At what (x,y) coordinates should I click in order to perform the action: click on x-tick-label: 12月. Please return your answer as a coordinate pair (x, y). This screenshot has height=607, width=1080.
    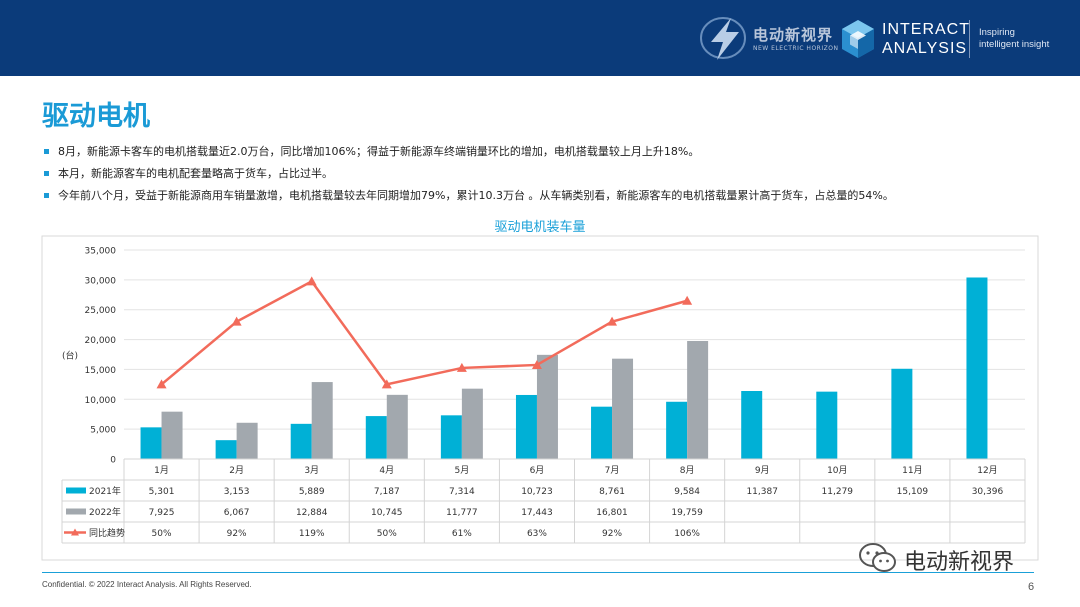
    Looking at the image, I should click on (987, 470).